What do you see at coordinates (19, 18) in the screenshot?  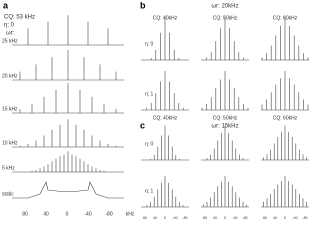 I see `cq-label: CQ: 53 kHz` at bounding box center [19, 18].